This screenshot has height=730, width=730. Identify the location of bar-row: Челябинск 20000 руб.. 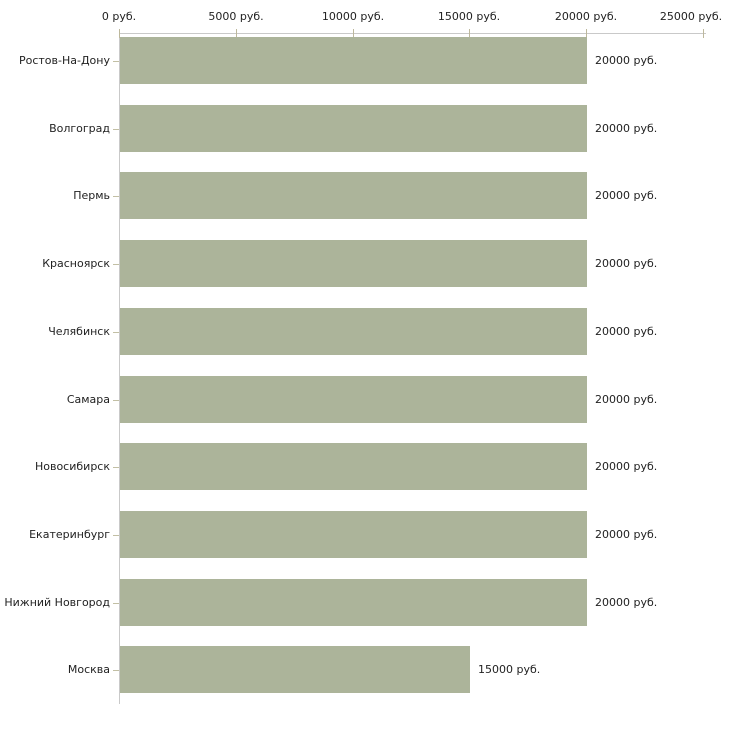
(365, 338).